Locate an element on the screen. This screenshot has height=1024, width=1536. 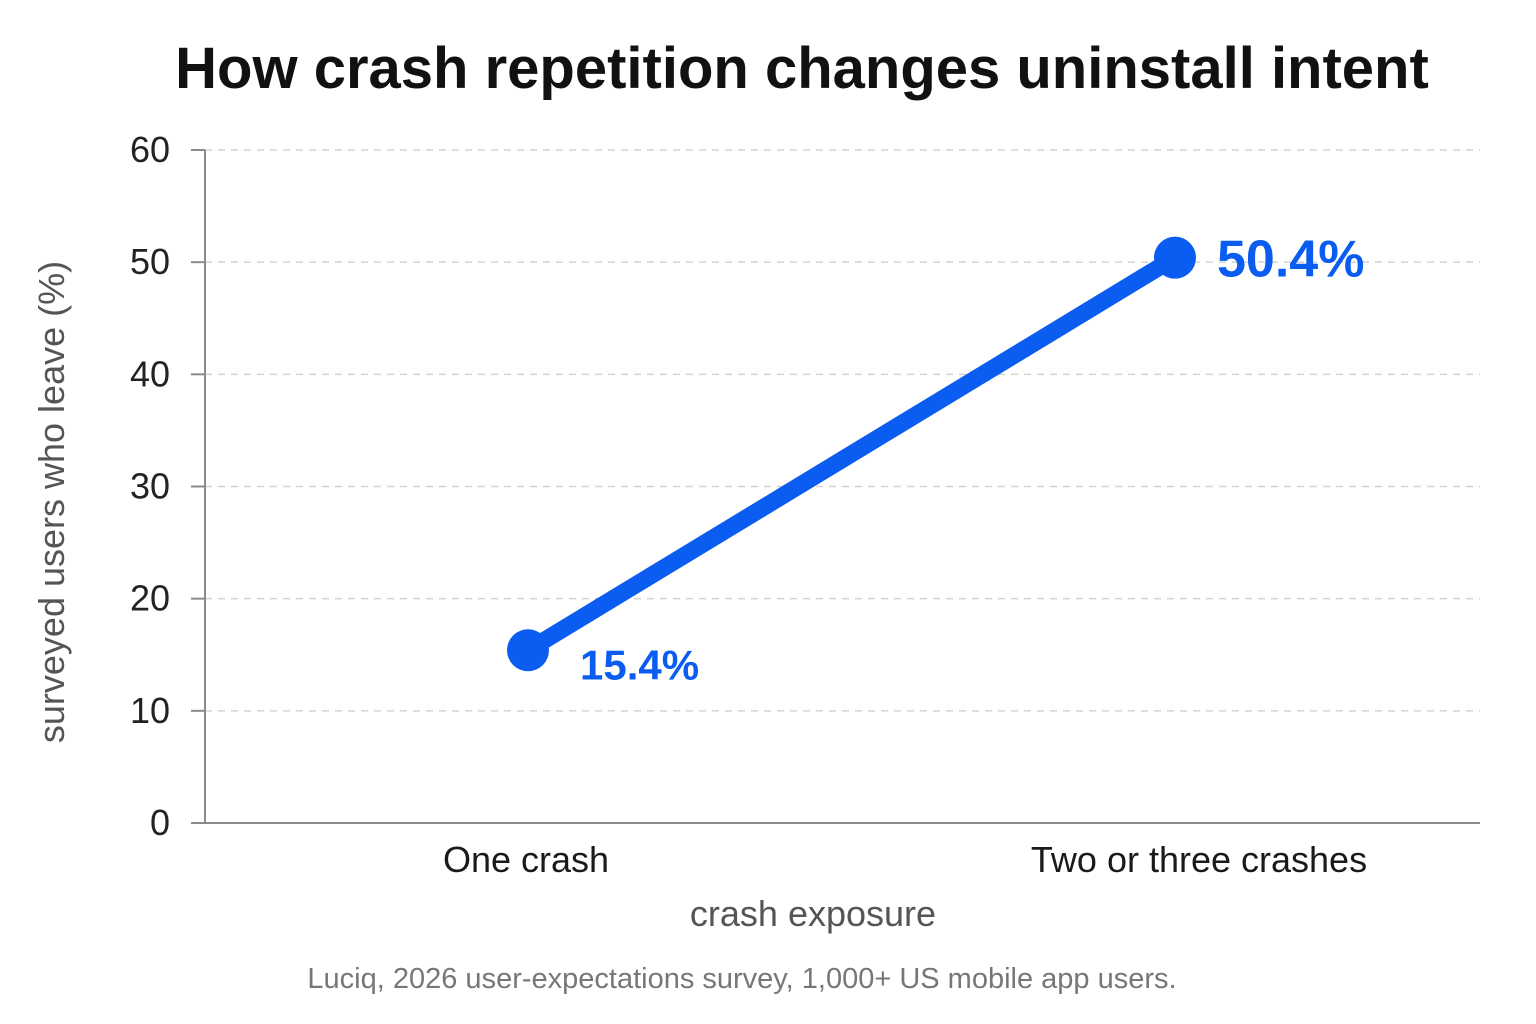
y-tick-label: 50 is located at coordinates (150, 261).